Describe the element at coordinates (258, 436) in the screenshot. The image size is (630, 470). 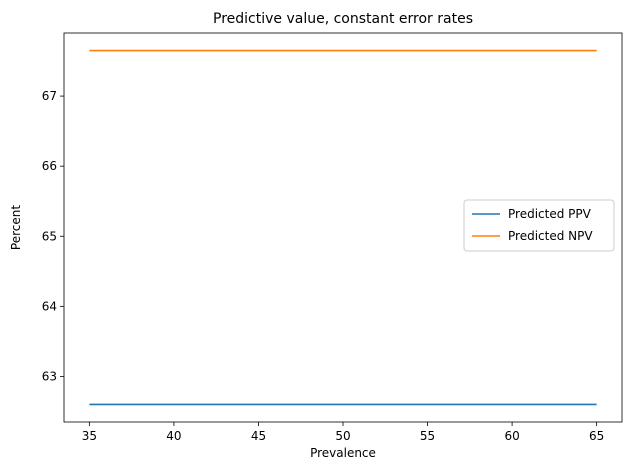
I see `x-tick-label: 45` at that location.